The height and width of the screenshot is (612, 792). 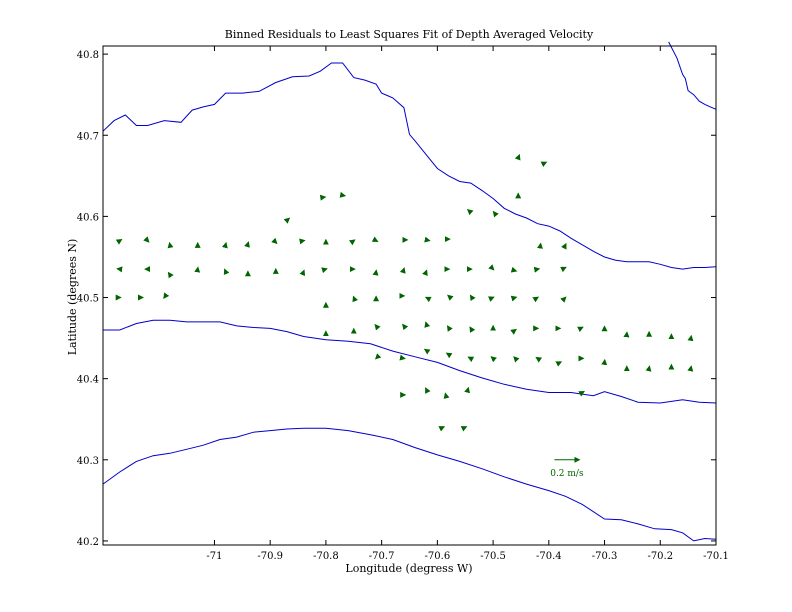 I want to click on x-tick-label: -70.4, so click(x=549, y=556).